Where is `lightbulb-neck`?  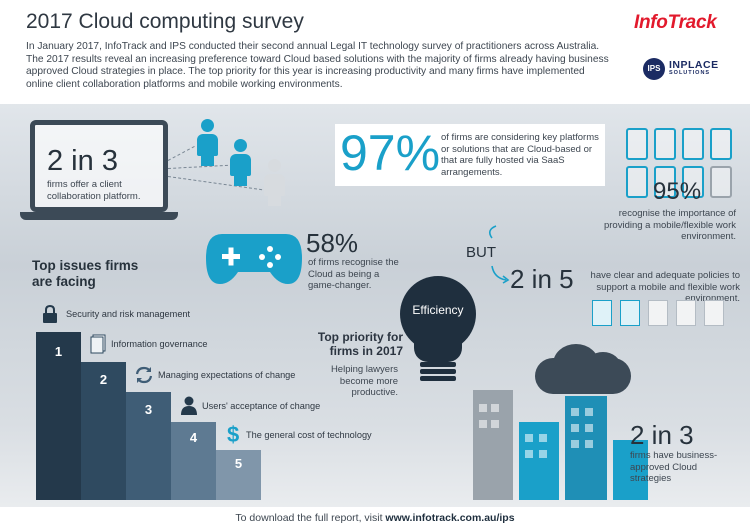 lightbulb-neck is located at coordinates (438, 347).